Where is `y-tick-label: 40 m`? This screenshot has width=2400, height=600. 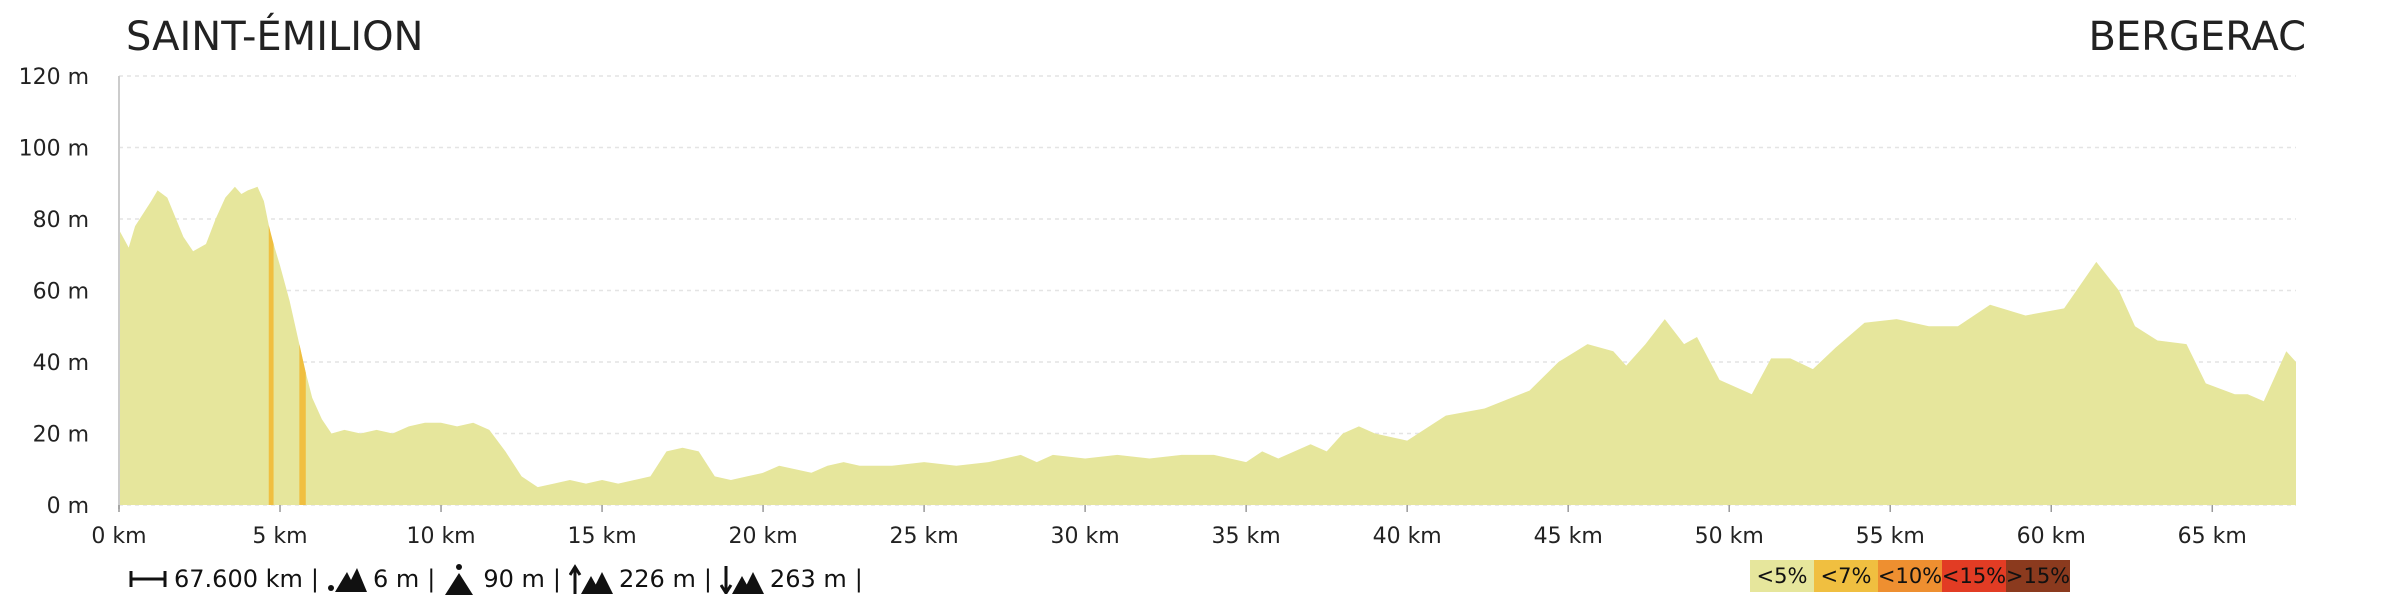
y-tick-label: 40 m is located at coordinates (61, 363).